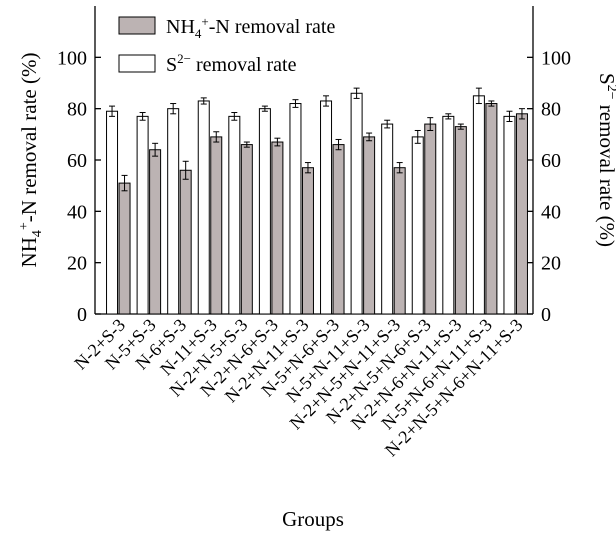 The height and width of the screenshot is (545, 616). I want to click on left-tick-label: 60, so click(77, 161).